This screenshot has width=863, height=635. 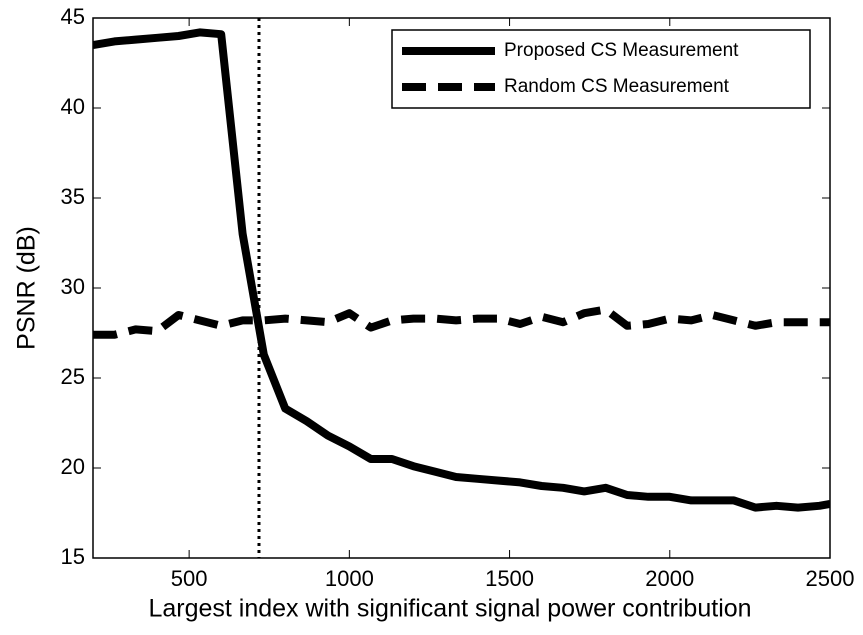 What do you see at coordinates (621, 50) in the screenshot?
I see `legend-label: Proposed CS Measurement` at bounding box center [621, 50].